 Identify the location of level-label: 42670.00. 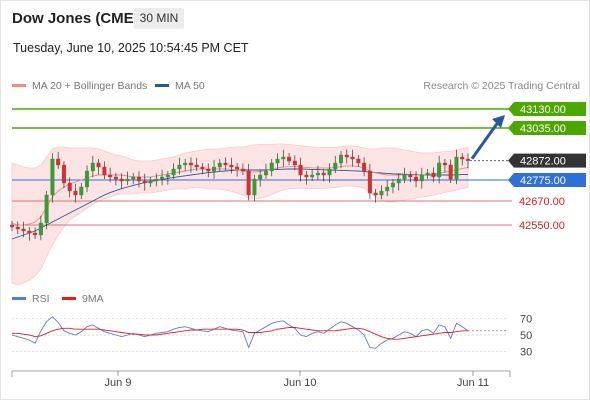
(542, 202).